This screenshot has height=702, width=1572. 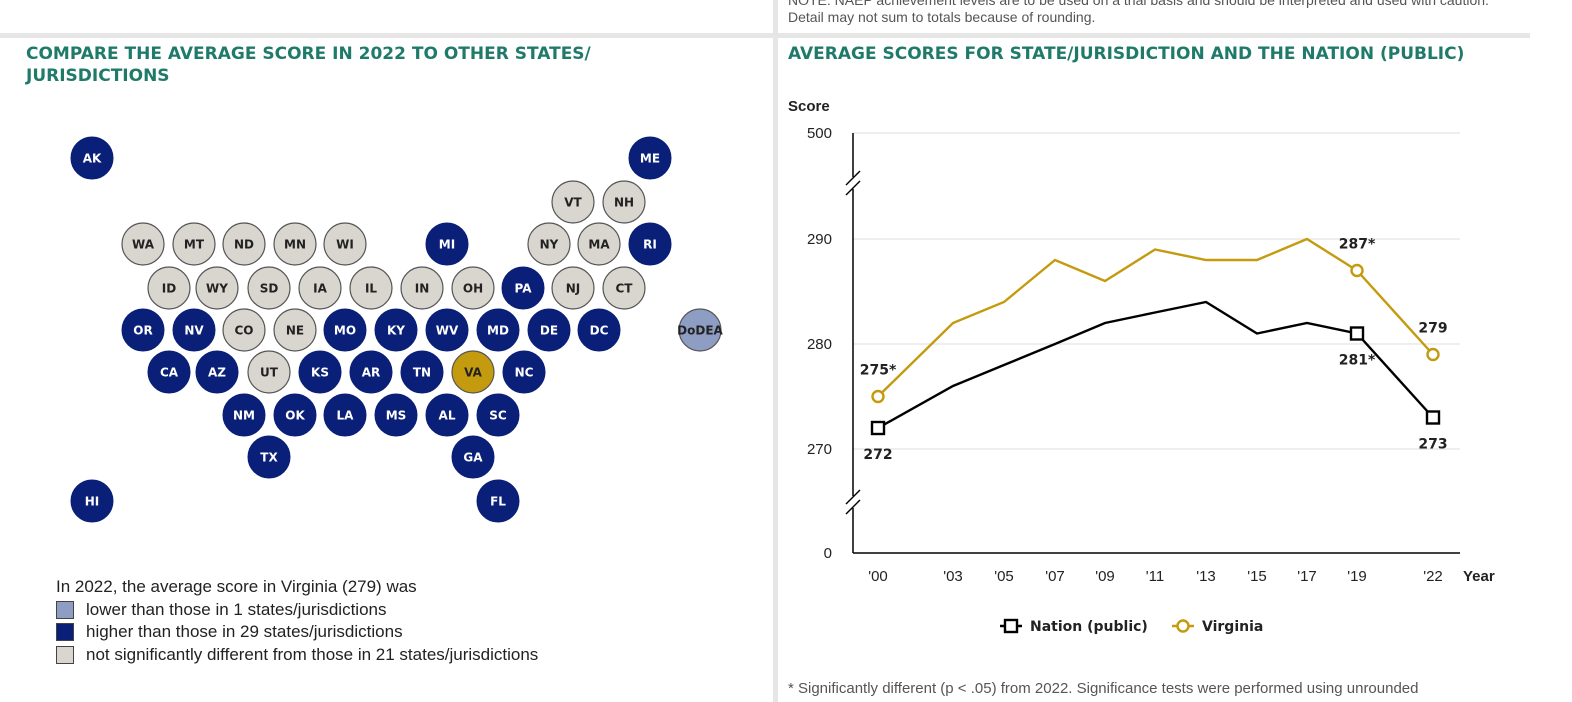 I want to click on state-code-label: WV, so click(x=447, y=331).